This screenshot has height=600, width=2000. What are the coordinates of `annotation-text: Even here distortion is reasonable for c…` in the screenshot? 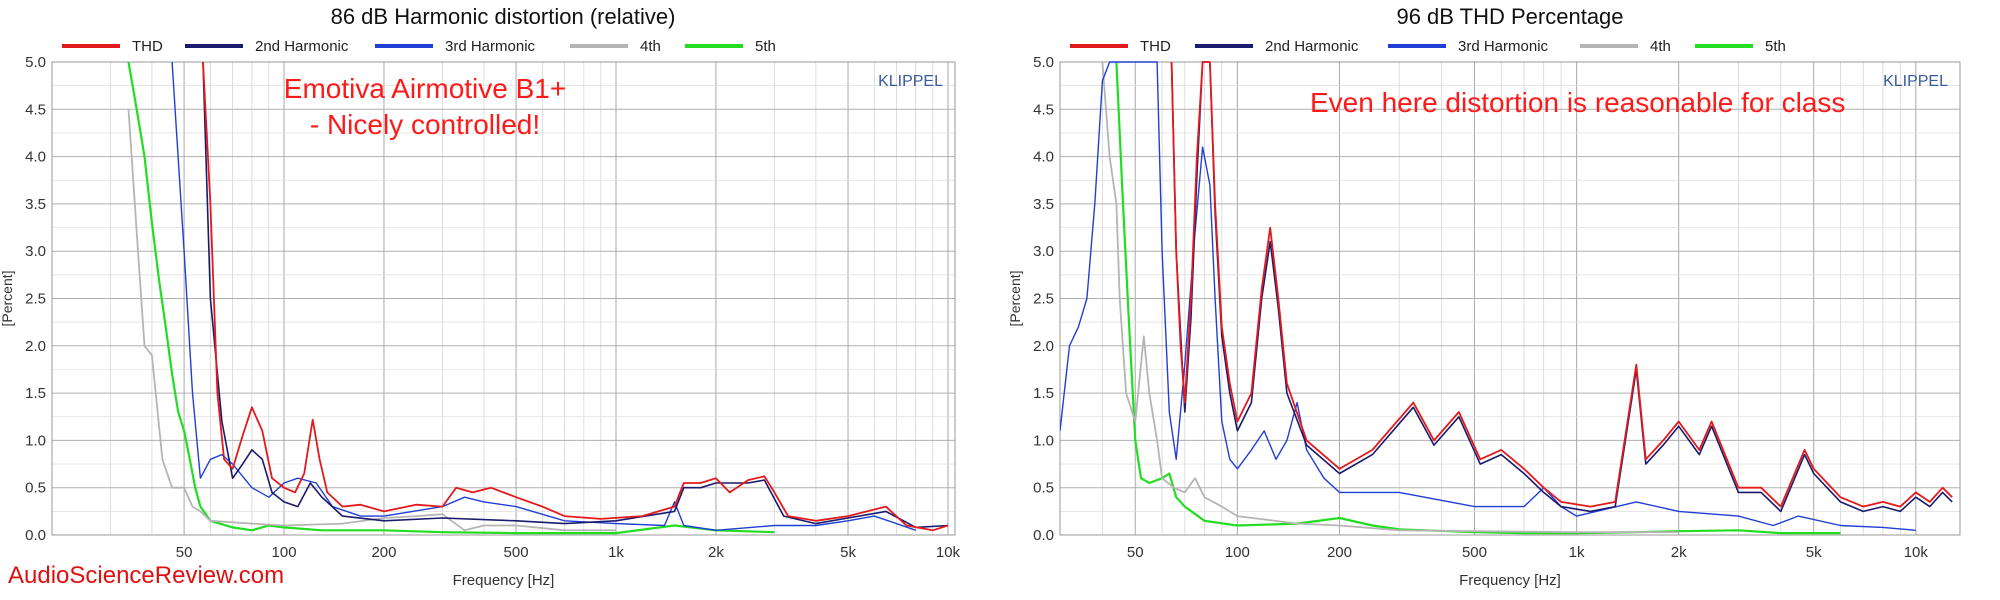 It's located at (1577, 102).